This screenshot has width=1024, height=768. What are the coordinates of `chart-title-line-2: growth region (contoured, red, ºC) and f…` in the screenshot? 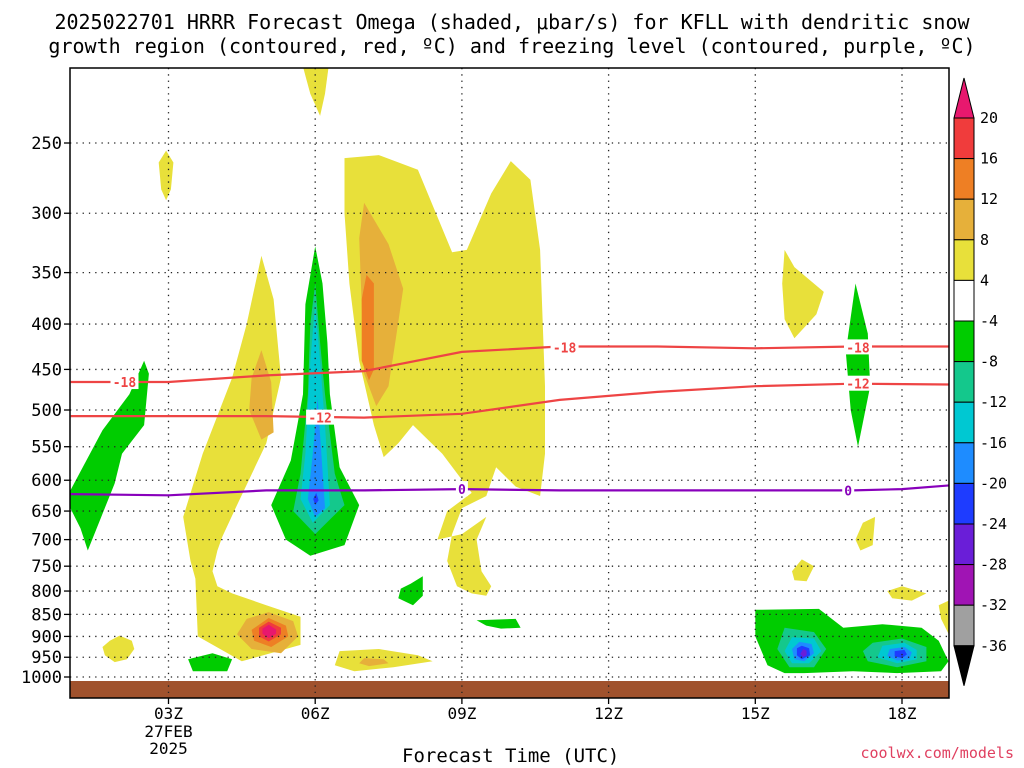 It's located at (512, 46).